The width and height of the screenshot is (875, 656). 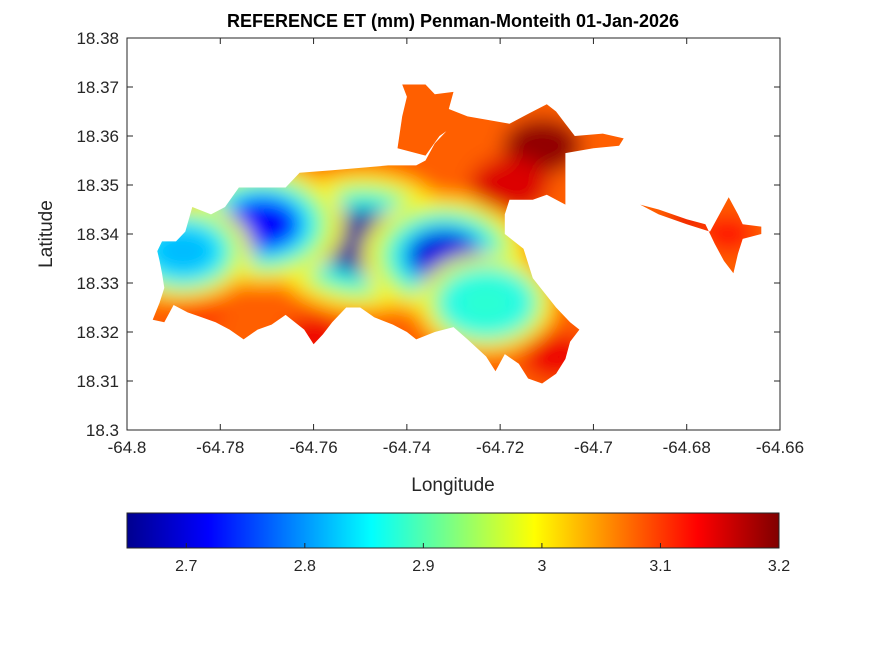 What do you see at coordinates (407, 447) in the screenshot?
I see `x-tick-label: -64.74` at bounding box center [407, 447].